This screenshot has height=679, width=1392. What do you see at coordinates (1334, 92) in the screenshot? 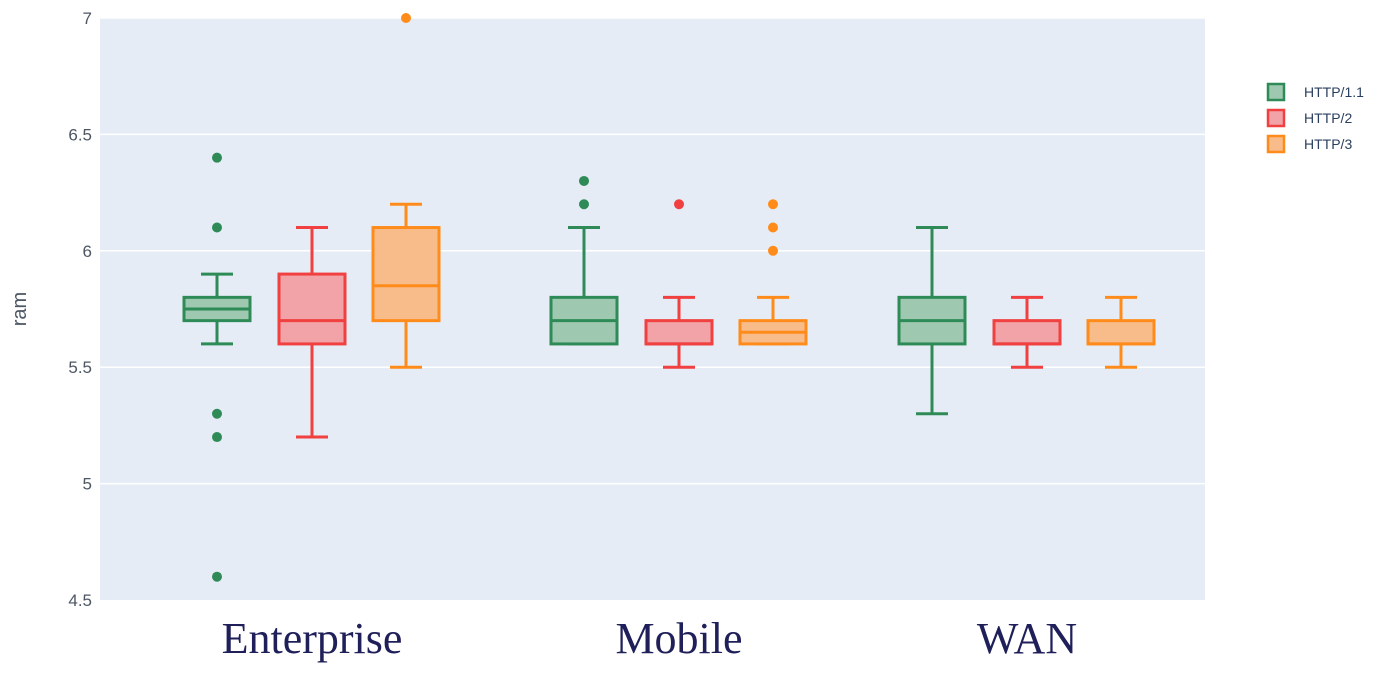
I see `legend-label: HTTP/1.1` at bounding box center [1334, 92].